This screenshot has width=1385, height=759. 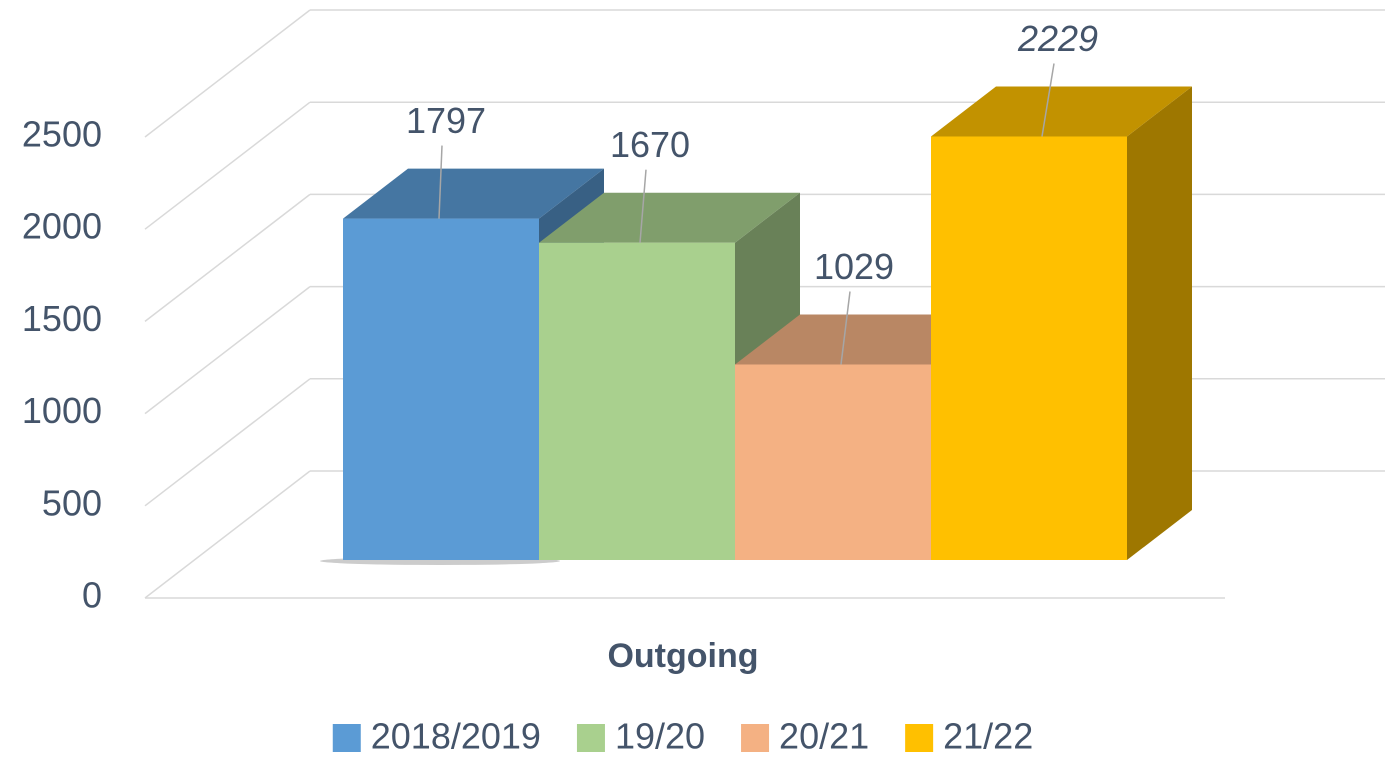 What do you see at coordinates (988, 736) in the screenshot?
I see `legend-label: 21/22` at bounding box center [988, 736].